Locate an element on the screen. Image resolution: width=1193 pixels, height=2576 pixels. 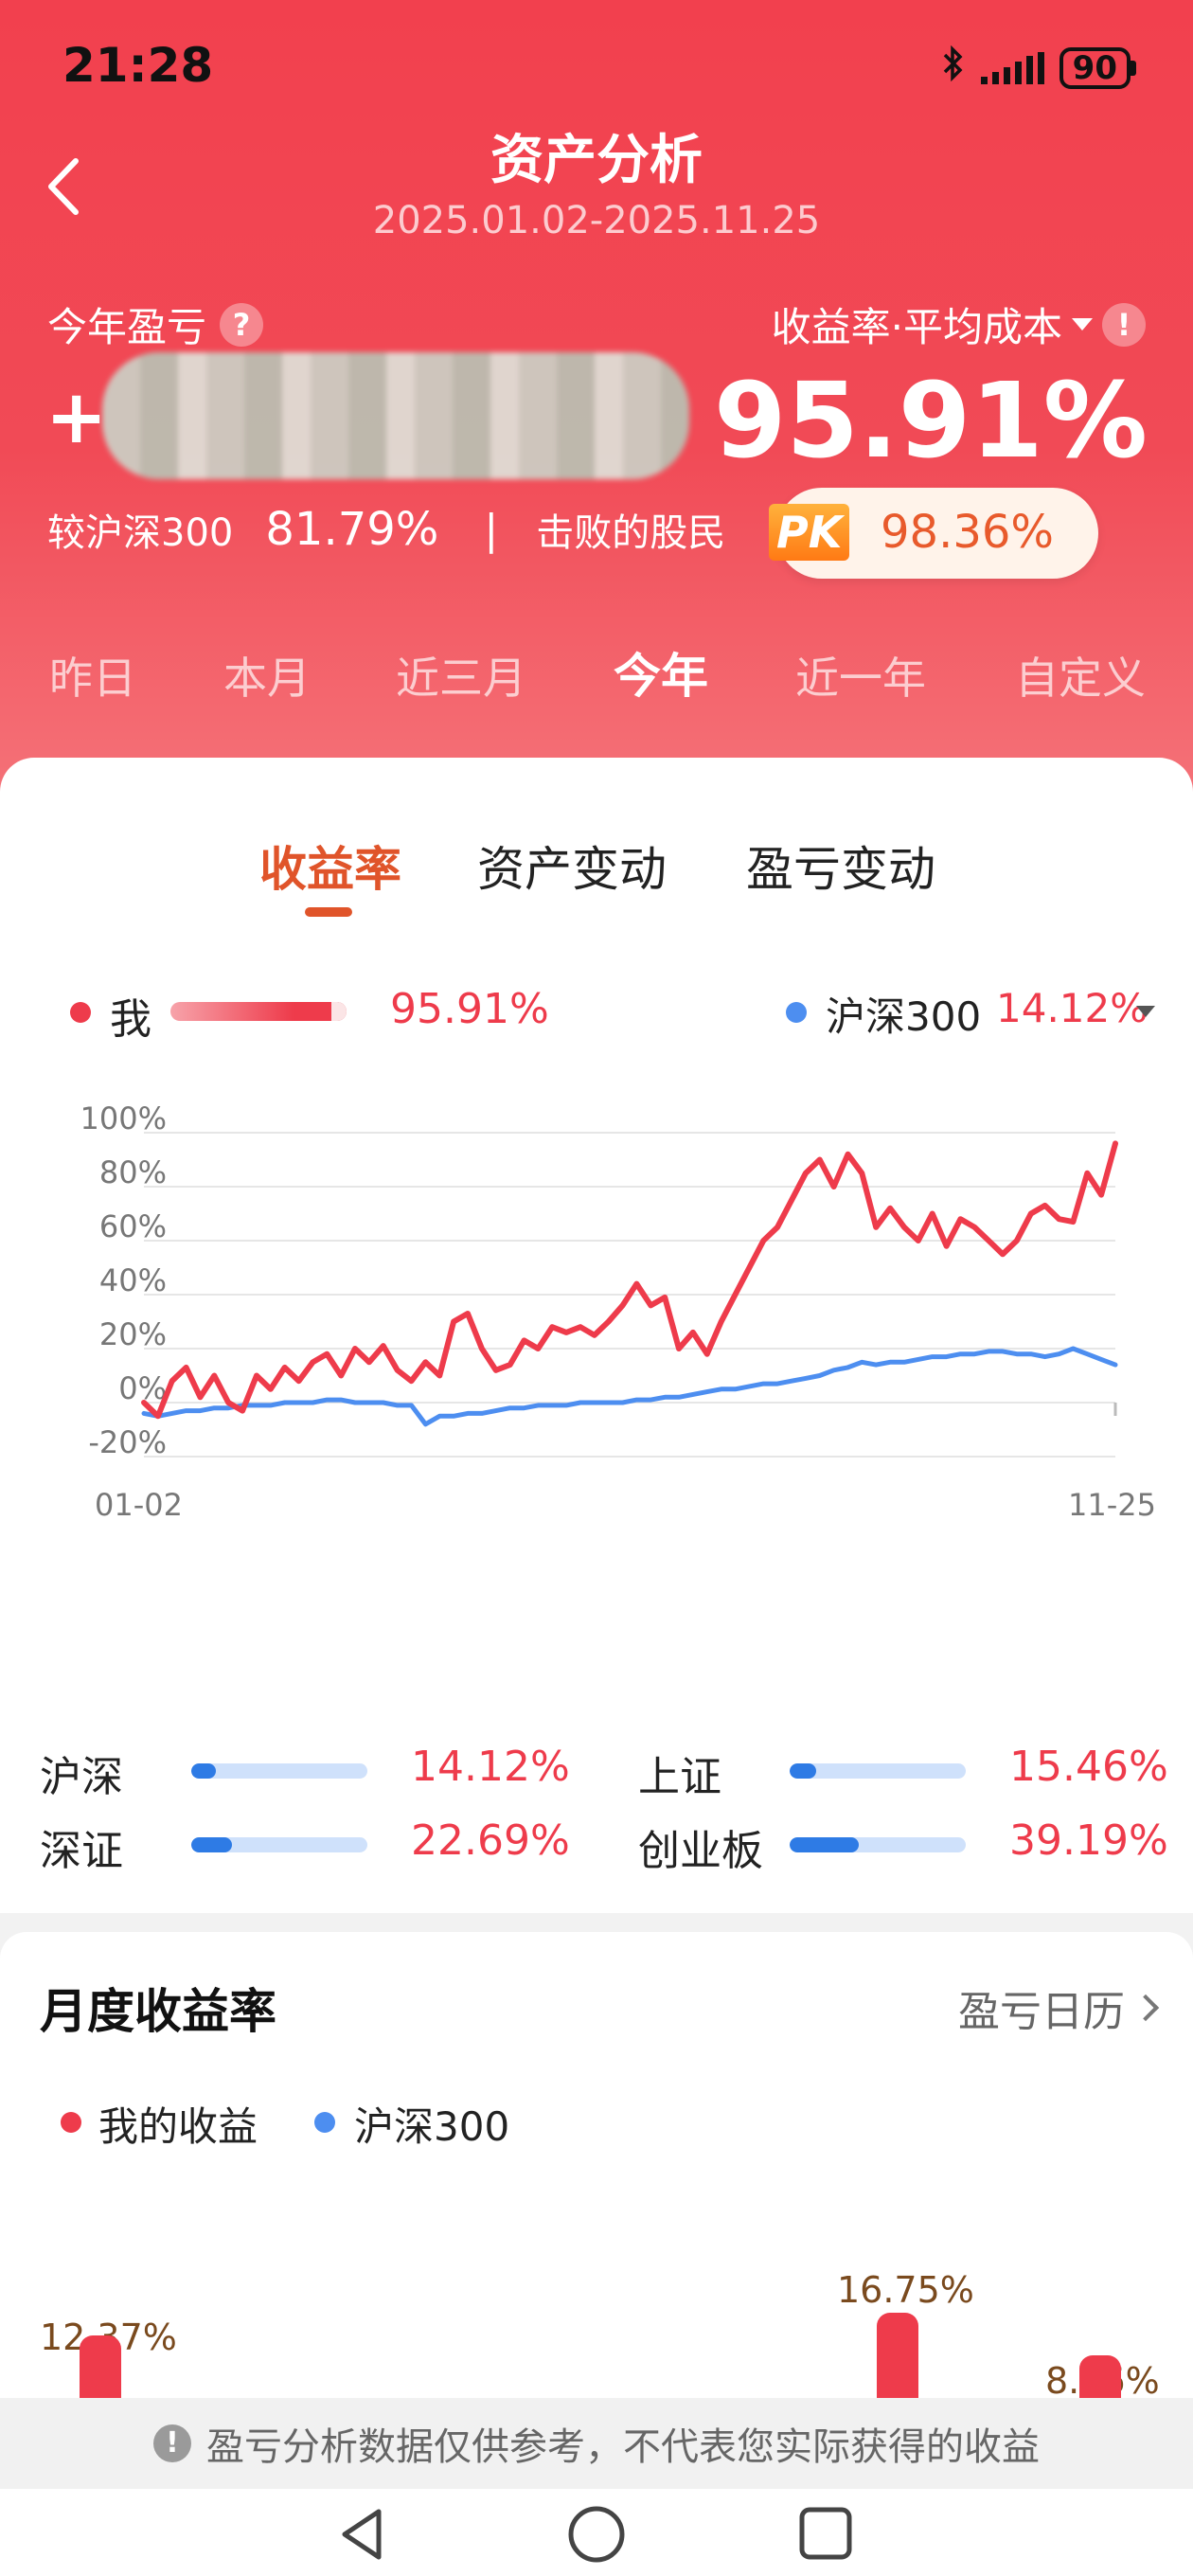
chevron-right-icon is located at coordinates (1145, 2008).